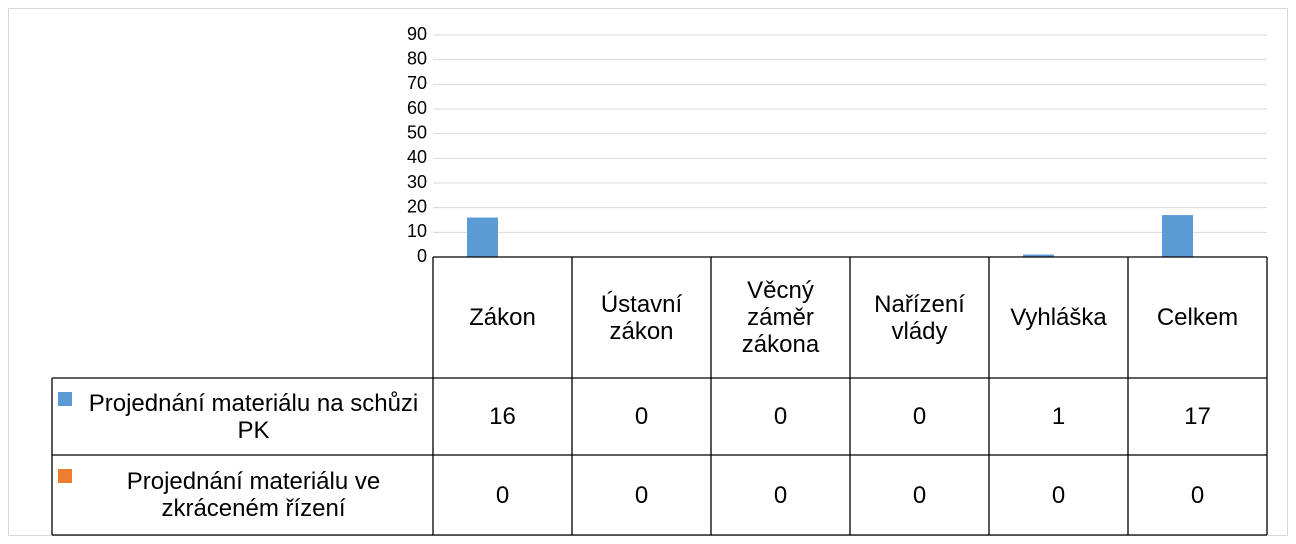  I want to click on category-label: Celkem, so click(1197, 317).